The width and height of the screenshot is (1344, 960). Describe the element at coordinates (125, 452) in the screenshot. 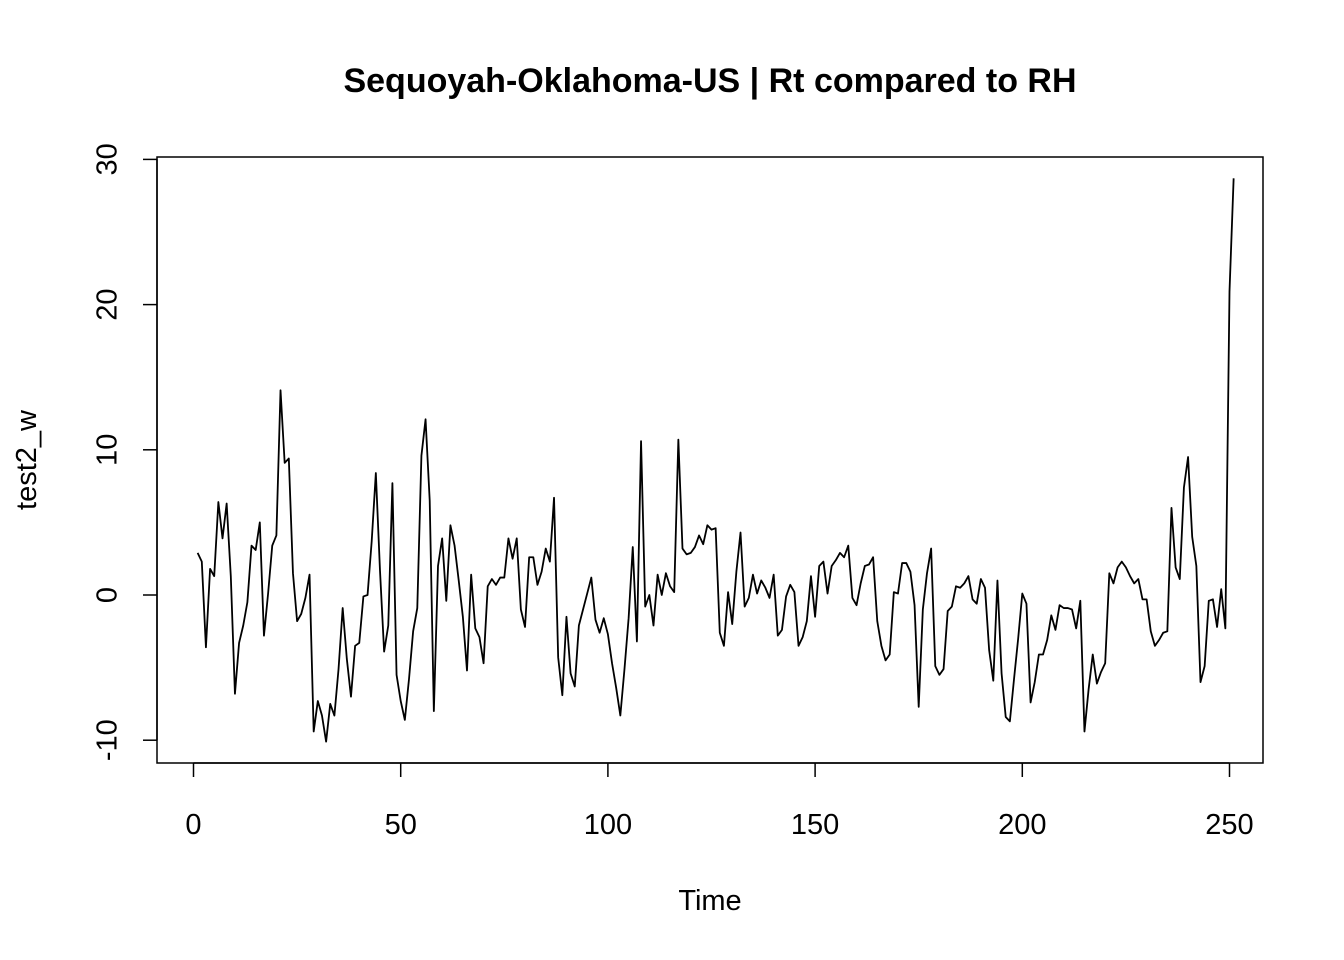

I see `y-axis: -10 0 10 20 30` at that location.